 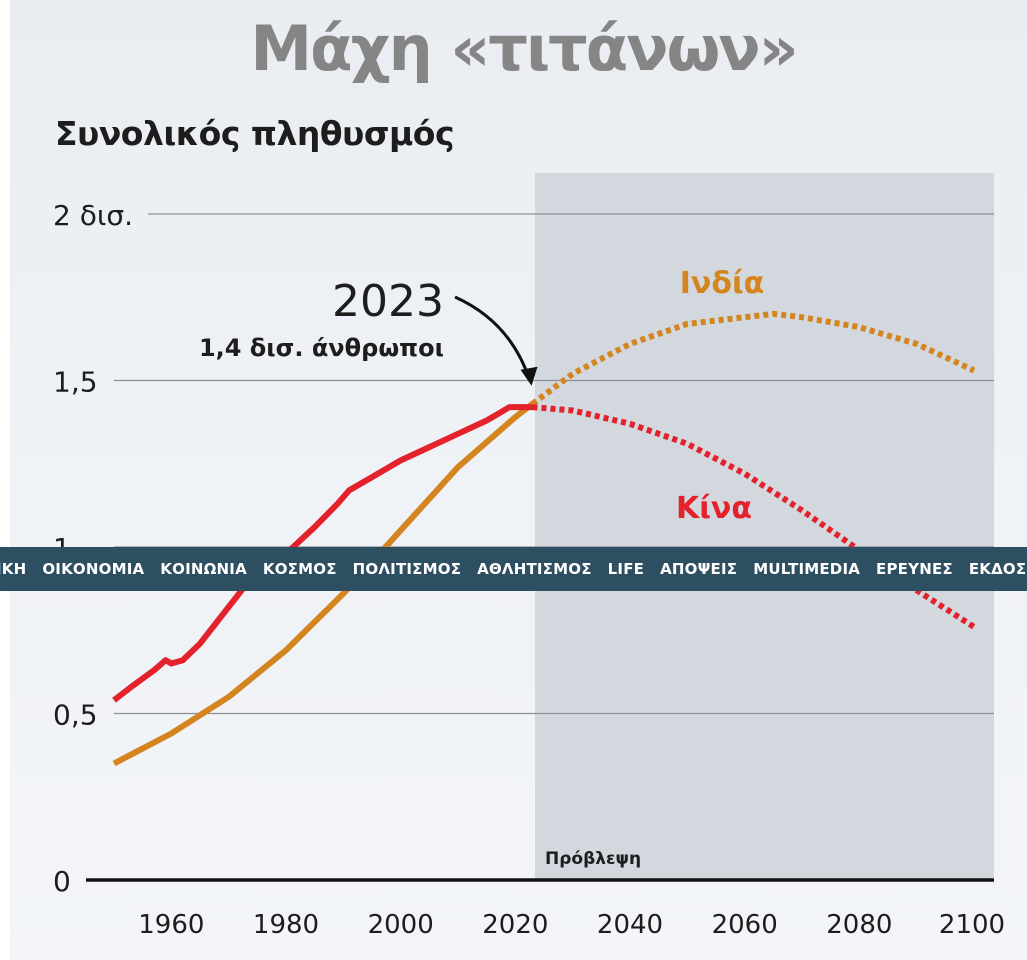 What do you see at coordinates (388, 301) in the screenshot?
I see `annotation-year: 2023` at bounding box center [388, 301].